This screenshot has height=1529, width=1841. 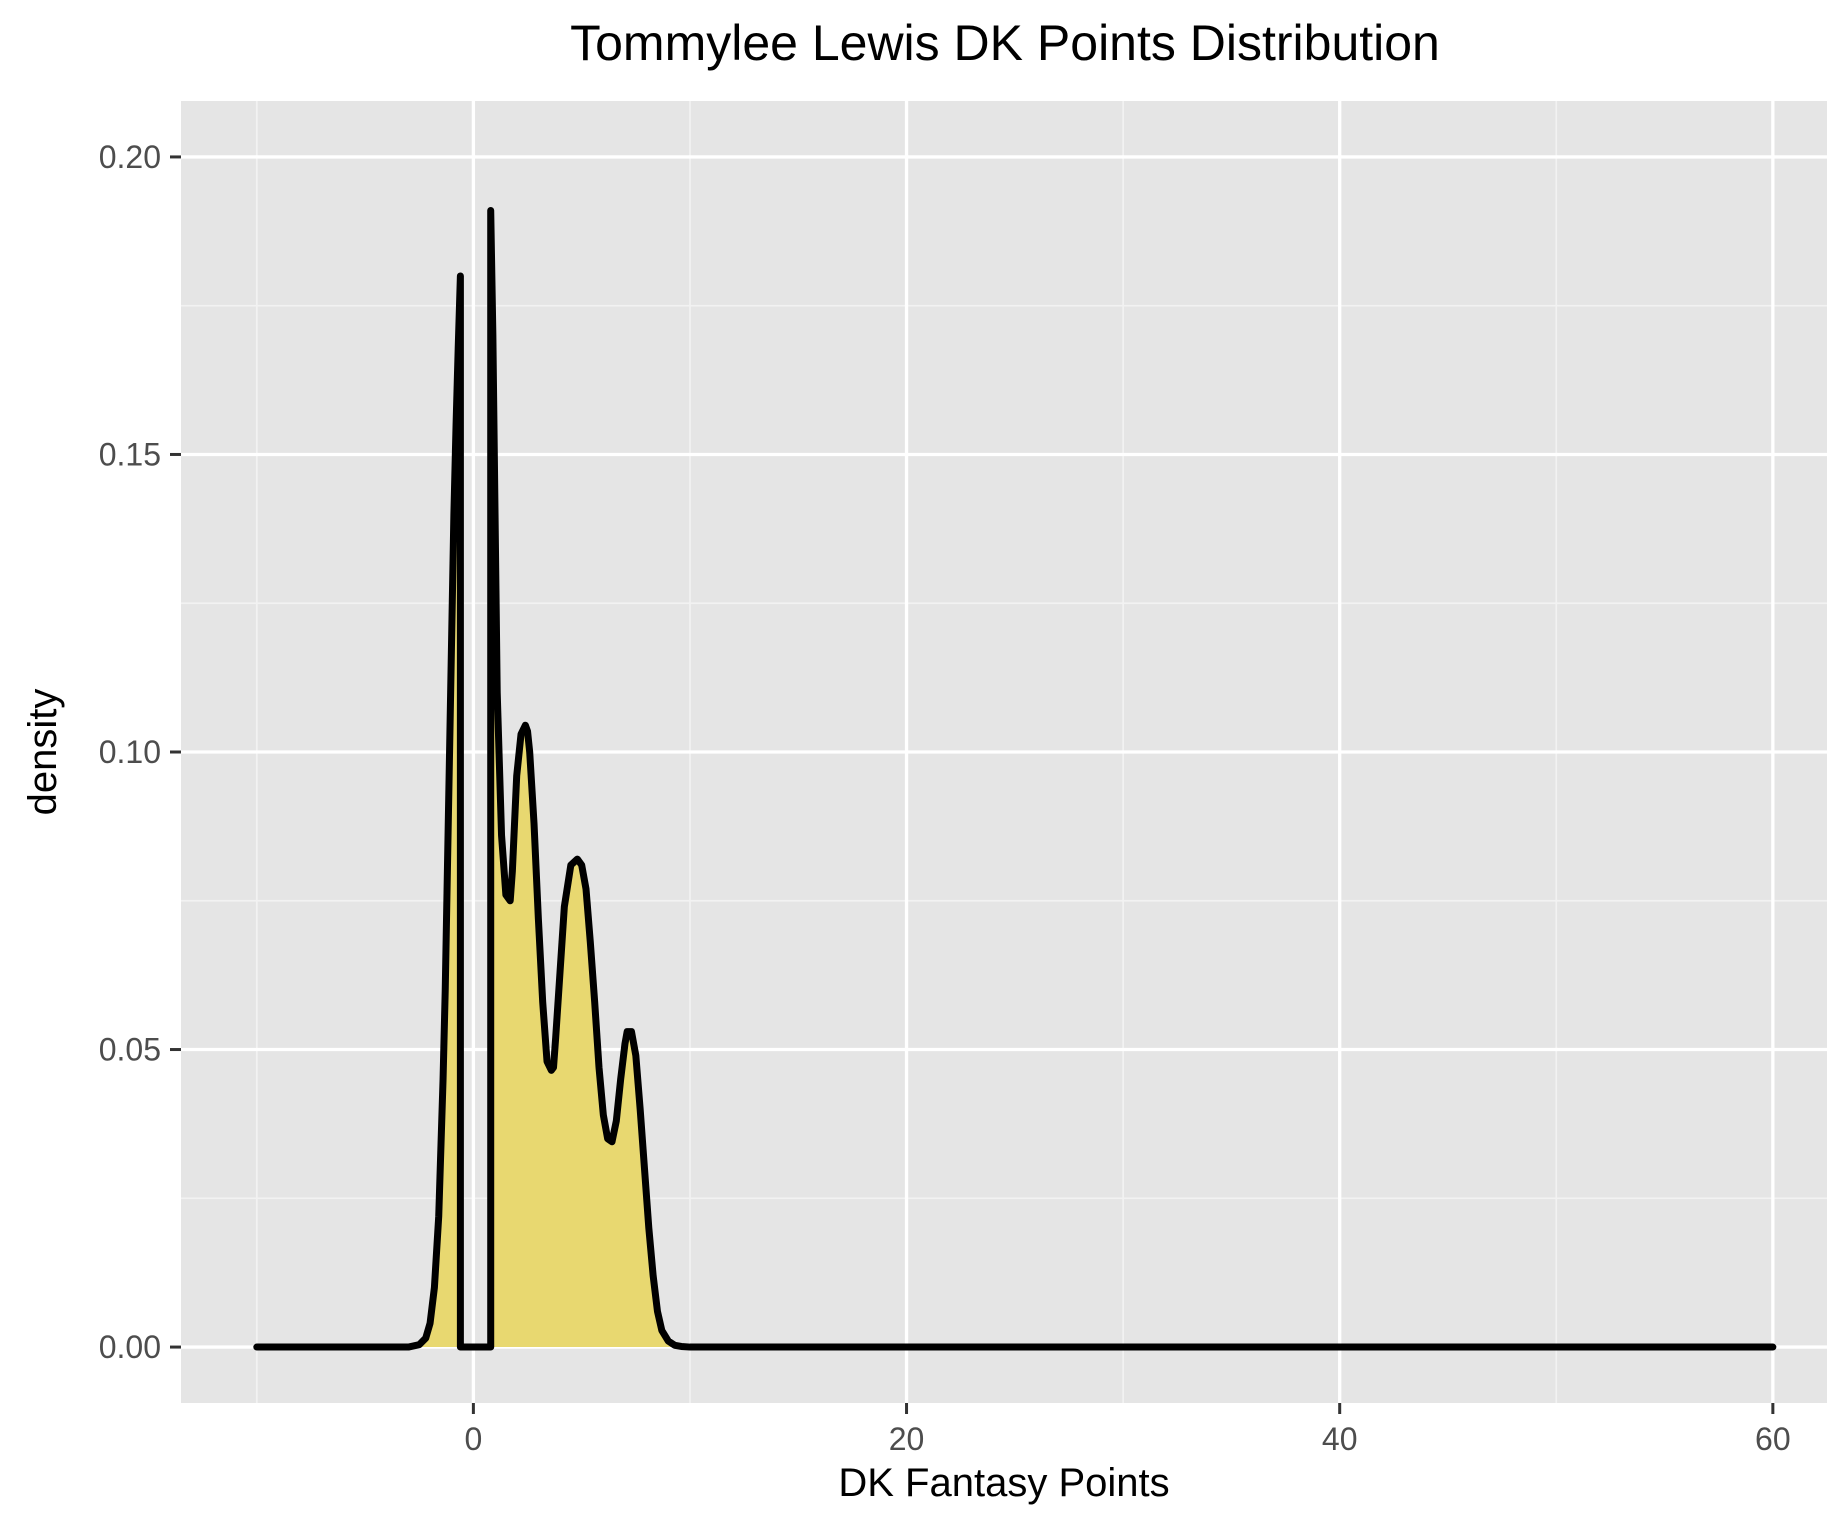 What do you see at coordinates (1340, 1439) in the screenshot?
I see `x-tick-label: 40` at bounding box center [1340, 1439].